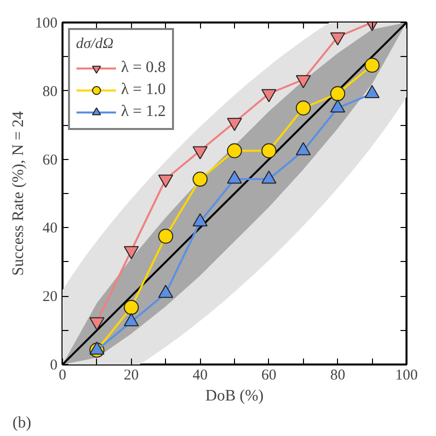 This screenshot has height=436, width=436. What do you see at coordinates (50, 160) in the screenshot?
I see `y-tick-label: 60` at bounding box center [50, 160].